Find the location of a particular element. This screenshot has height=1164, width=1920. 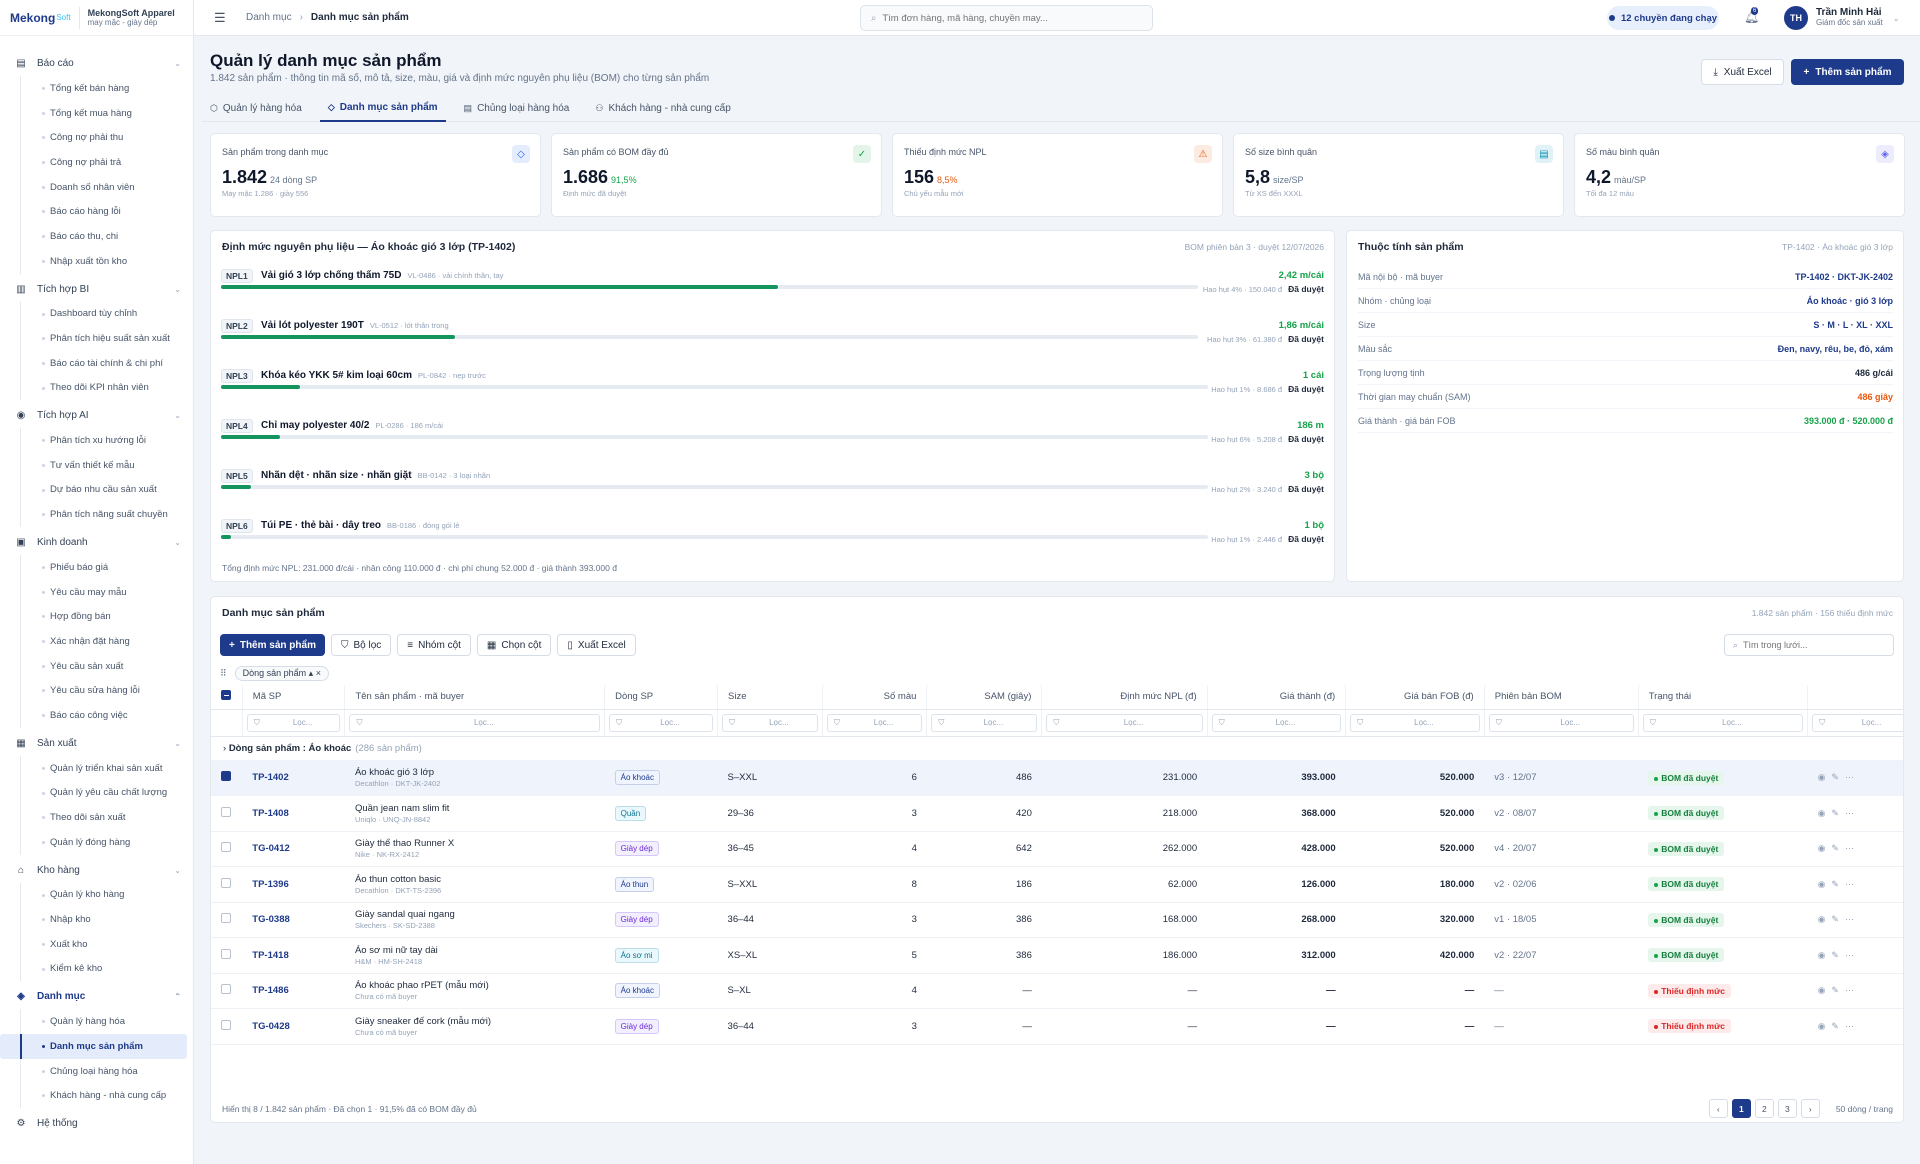

sidebar-item: Xuất kho is located at coordinates (96, 944).